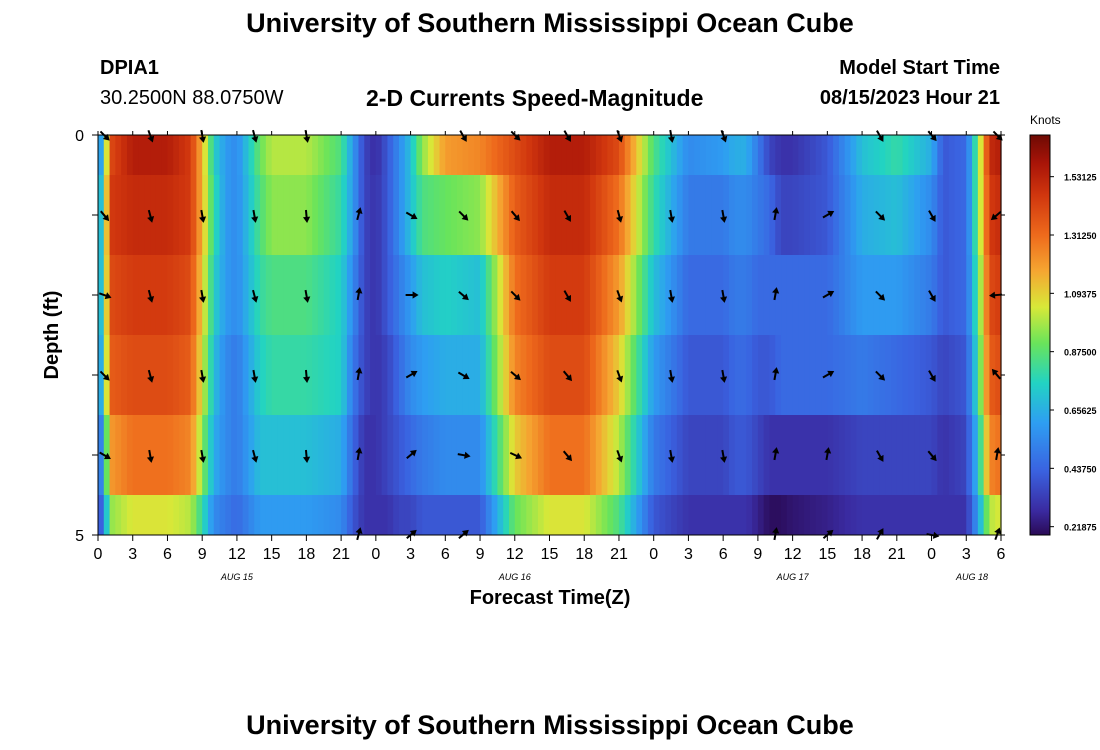 This screenshot has width=1100, height=750. I want to click on colorbar-tick-label: 0.87500, so click(1080, 353).